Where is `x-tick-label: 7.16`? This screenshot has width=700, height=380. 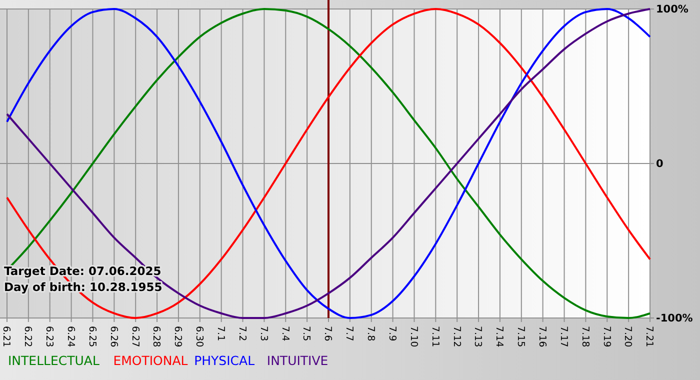 x-tick-label: 7.16 is located at coordinates (542, 337).